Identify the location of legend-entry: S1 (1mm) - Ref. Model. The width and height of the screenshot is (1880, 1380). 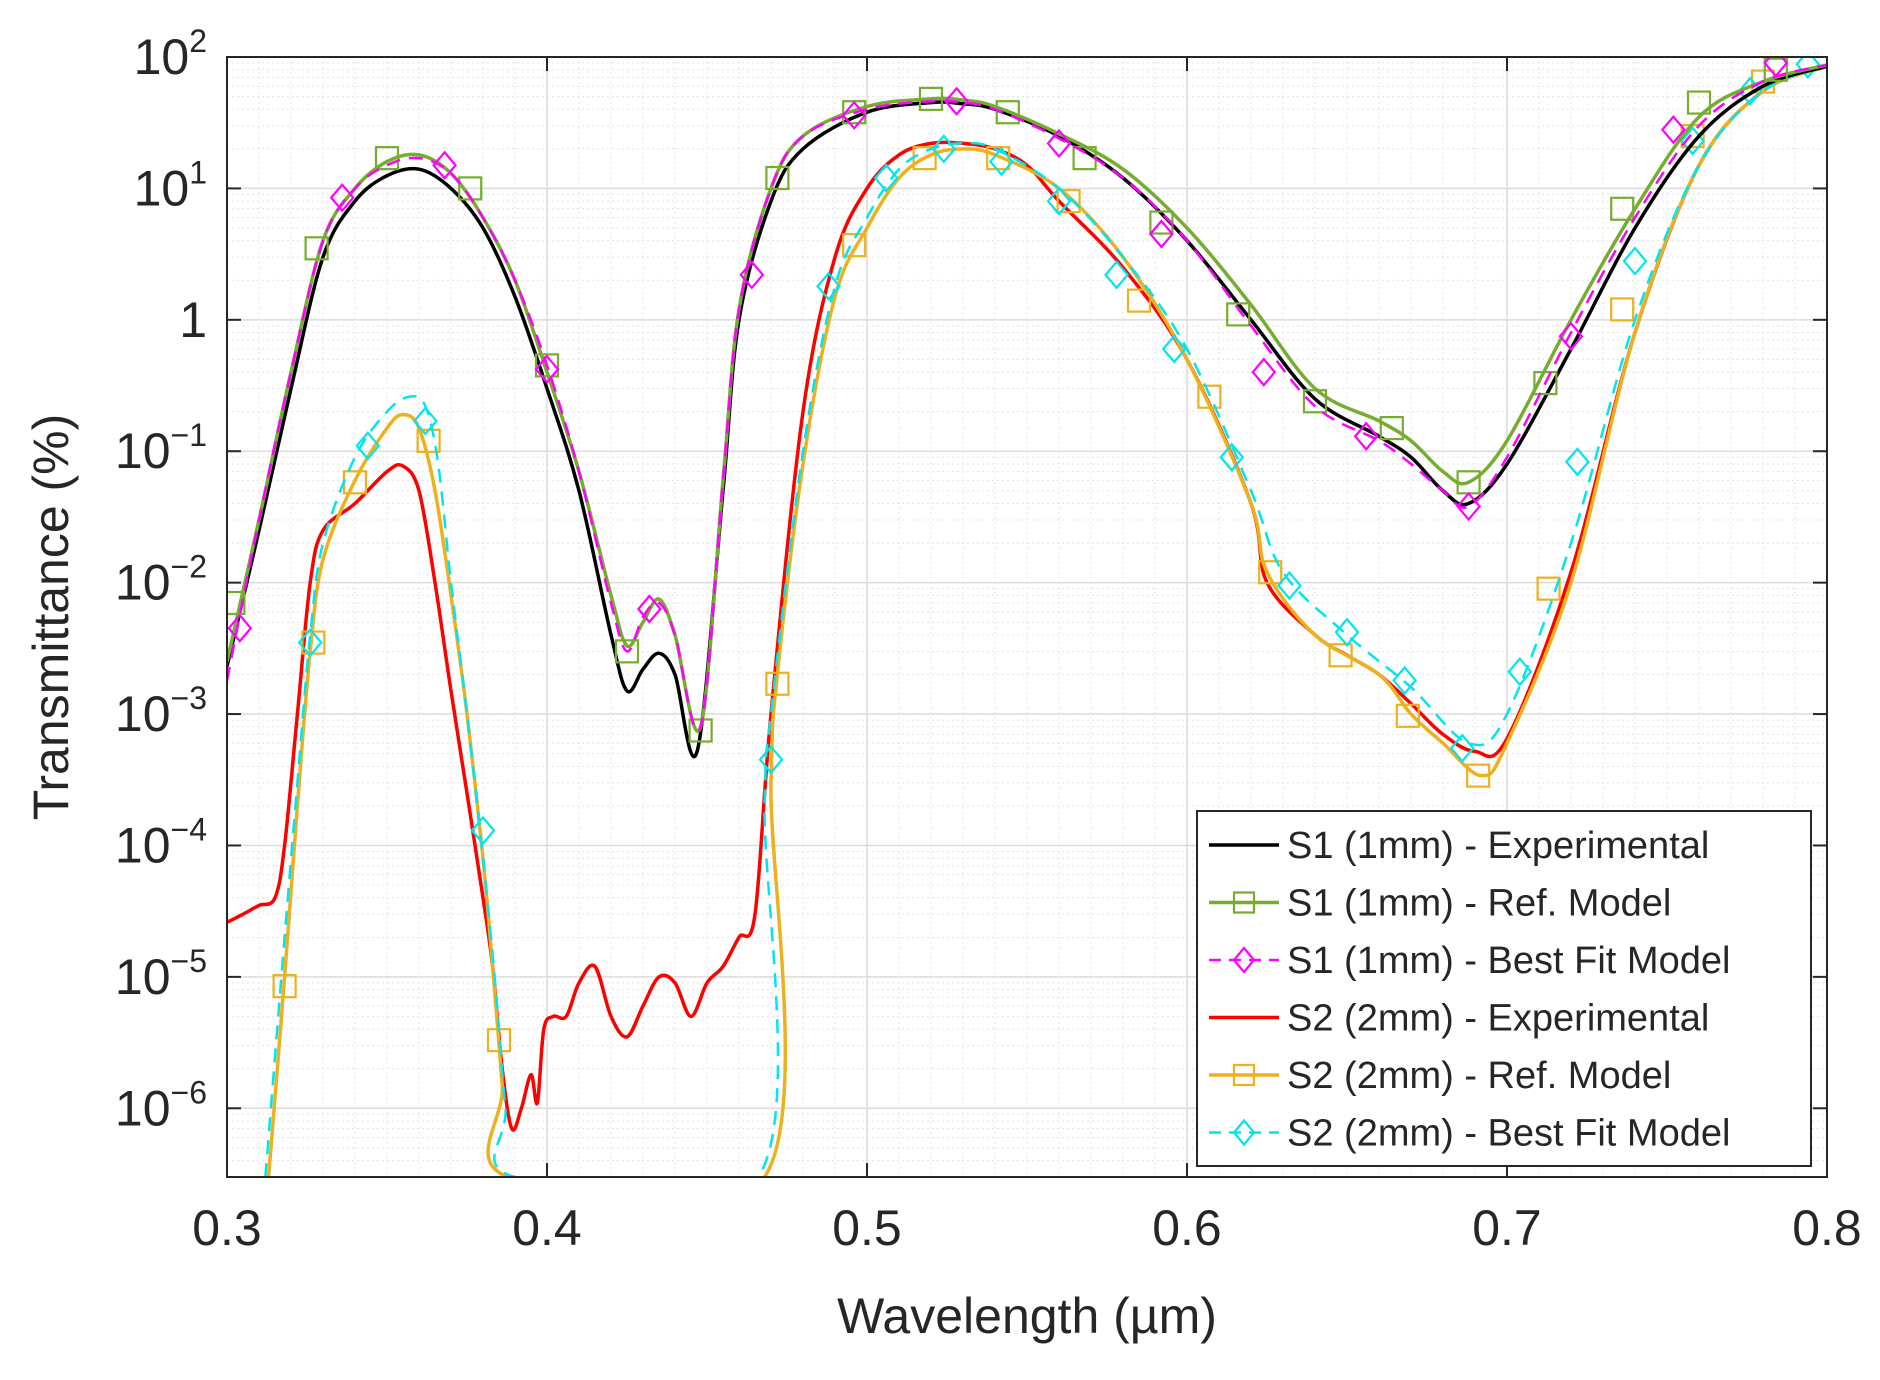
(1479, 904).